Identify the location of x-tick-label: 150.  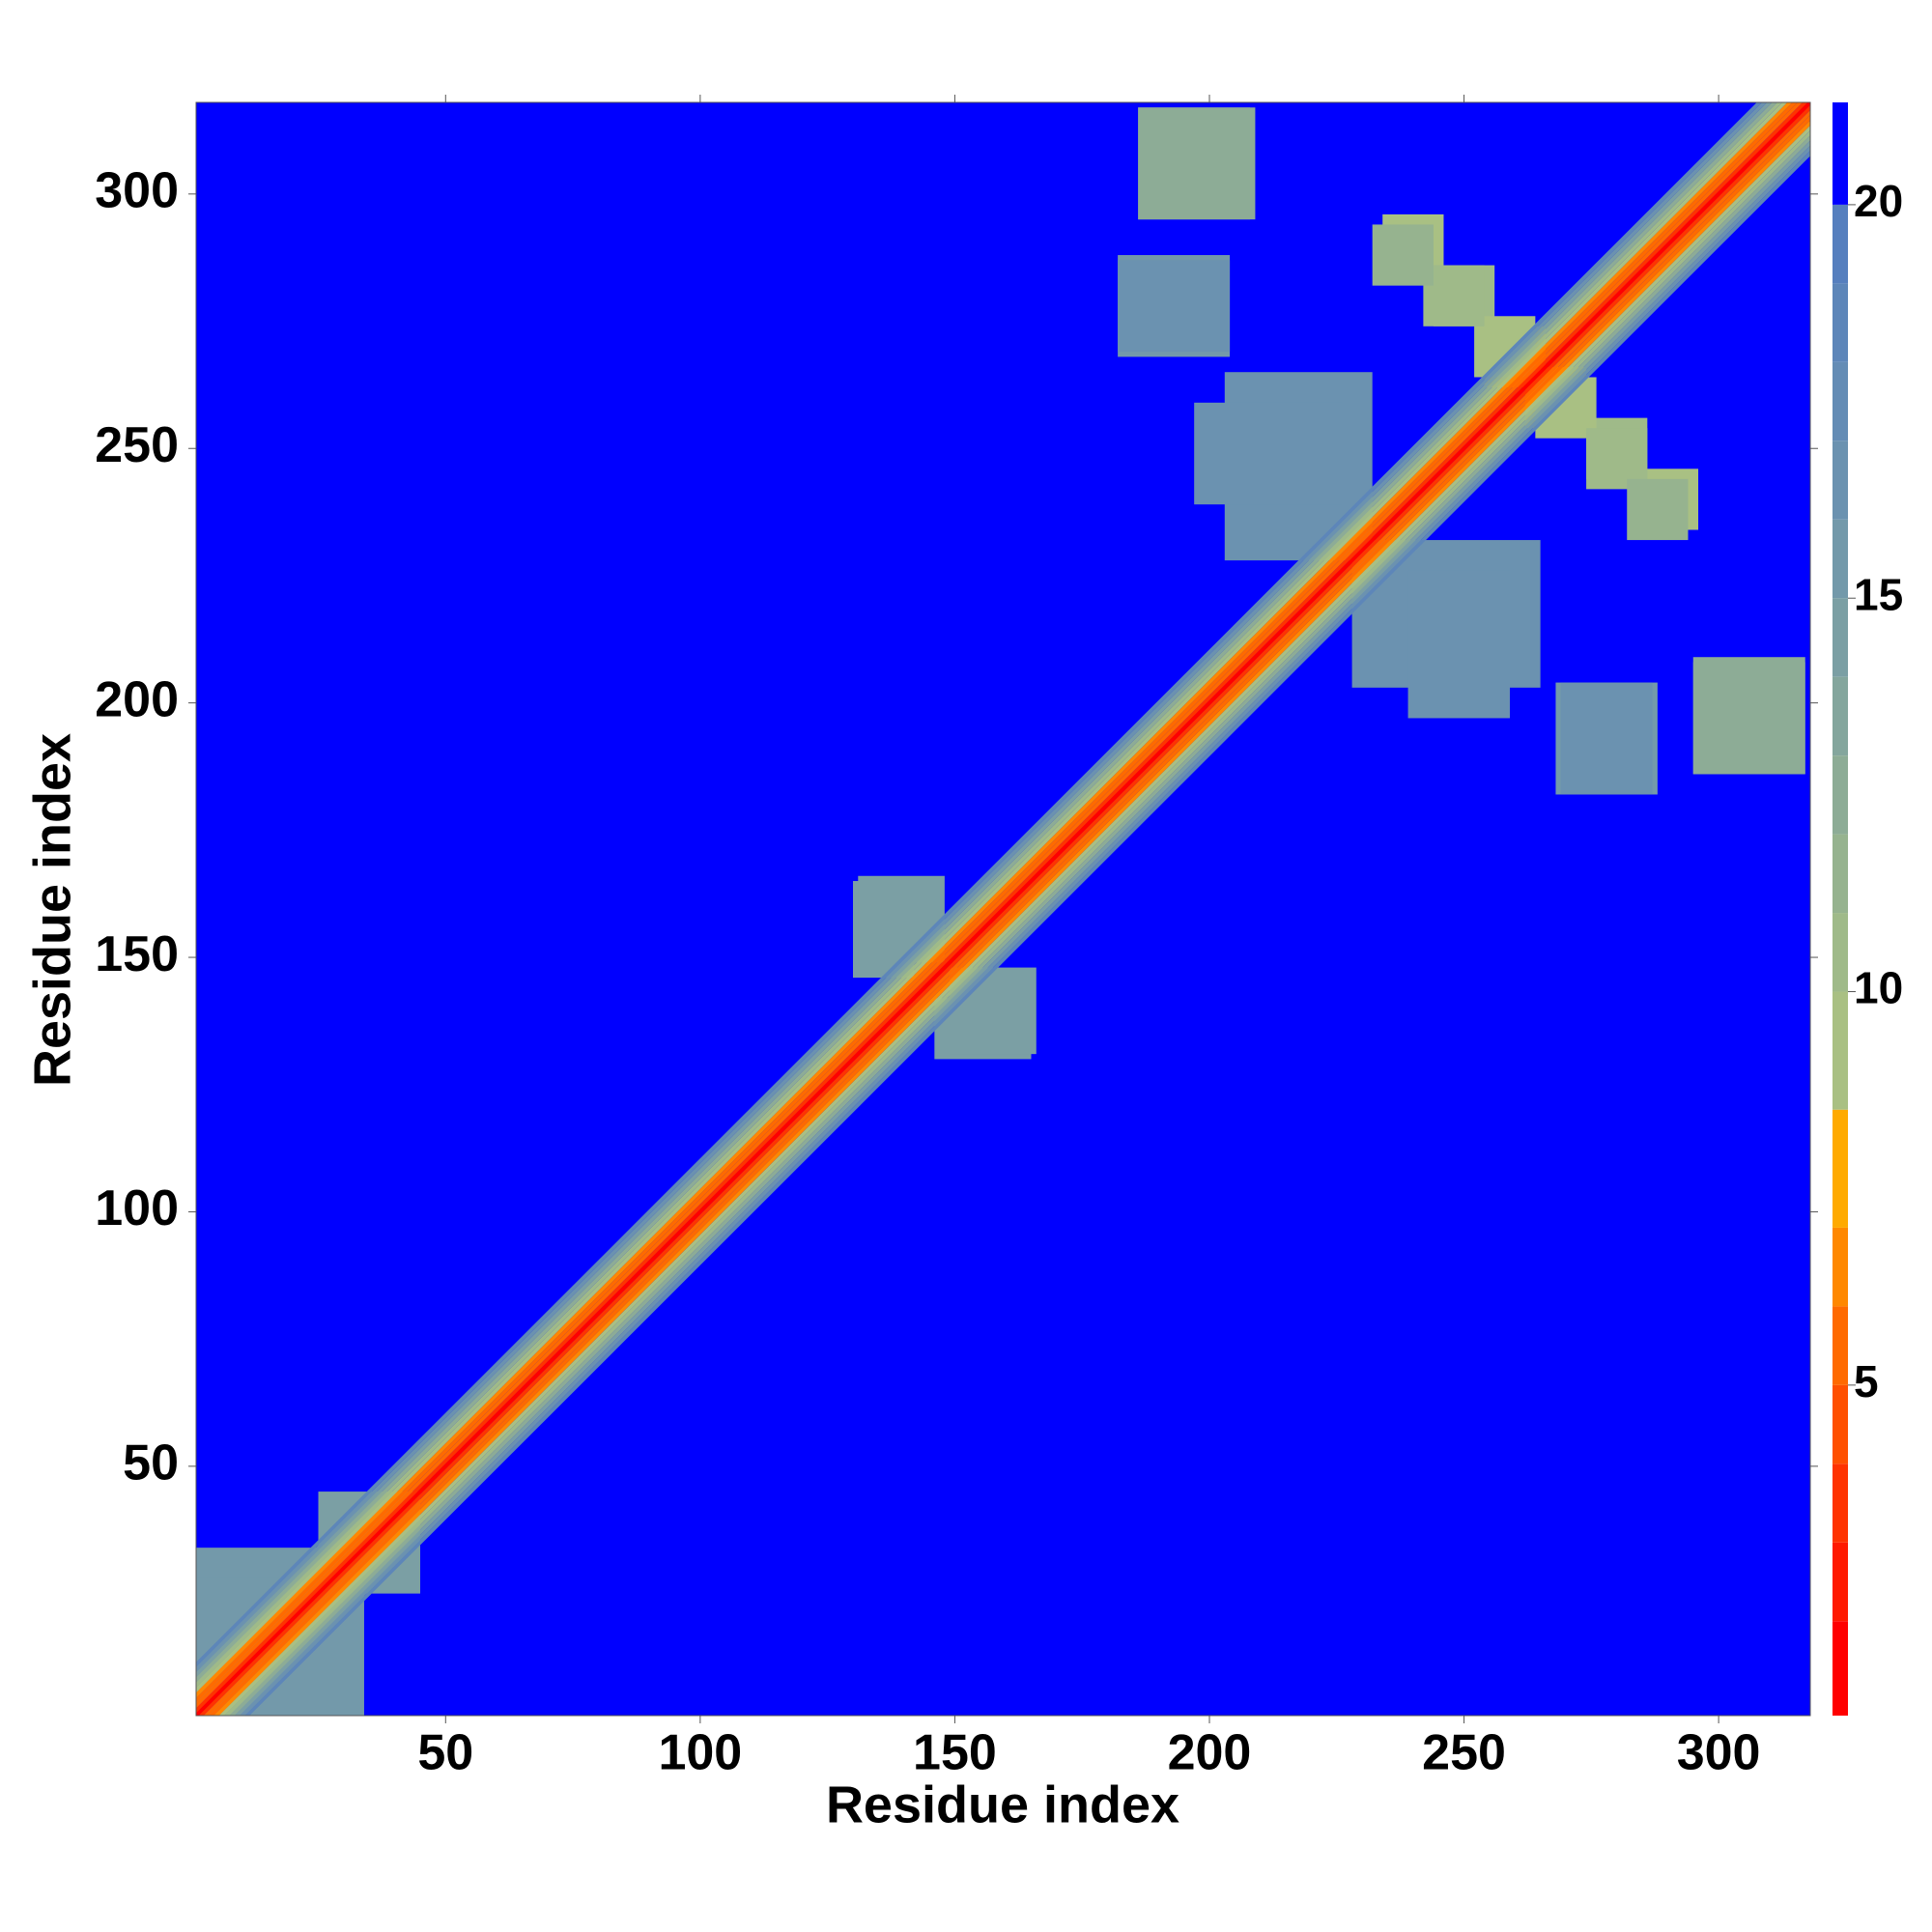
(955, 1753).